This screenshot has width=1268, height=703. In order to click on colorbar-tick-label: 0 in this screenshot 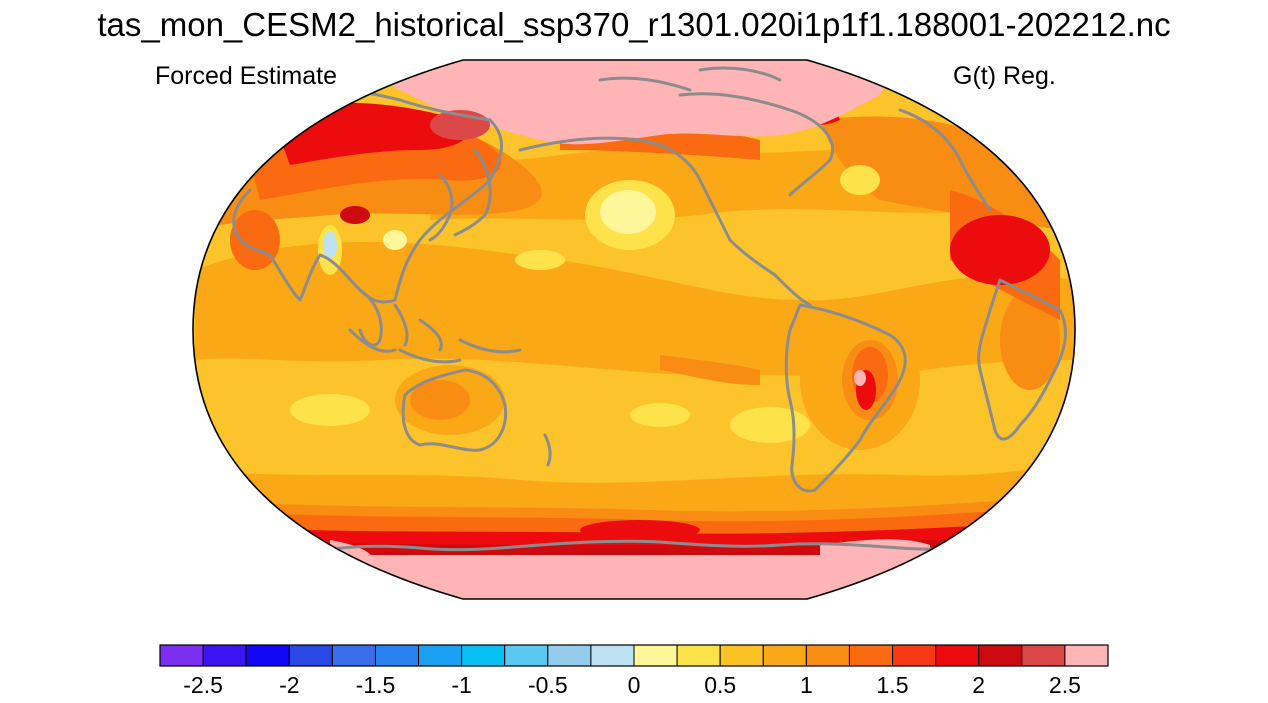, I will do `click(634, 685)`.